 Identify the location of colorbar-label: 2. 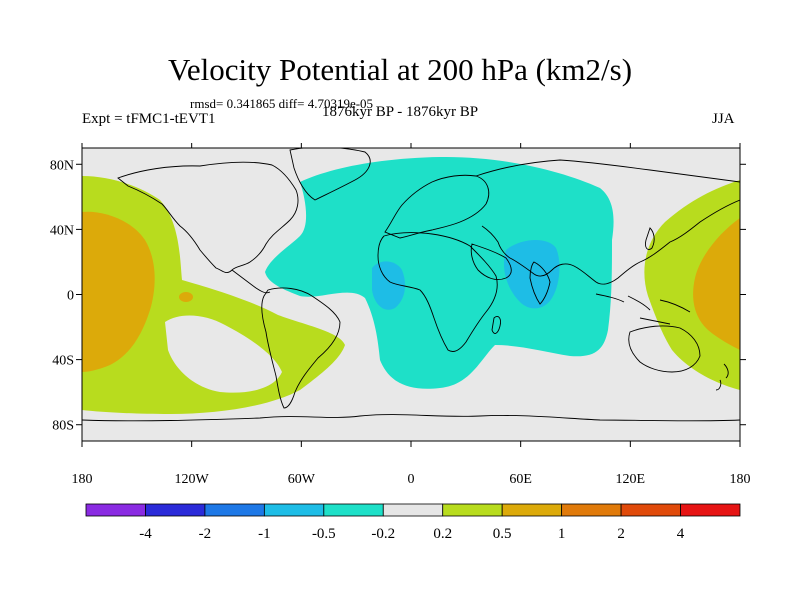
(621, 534).